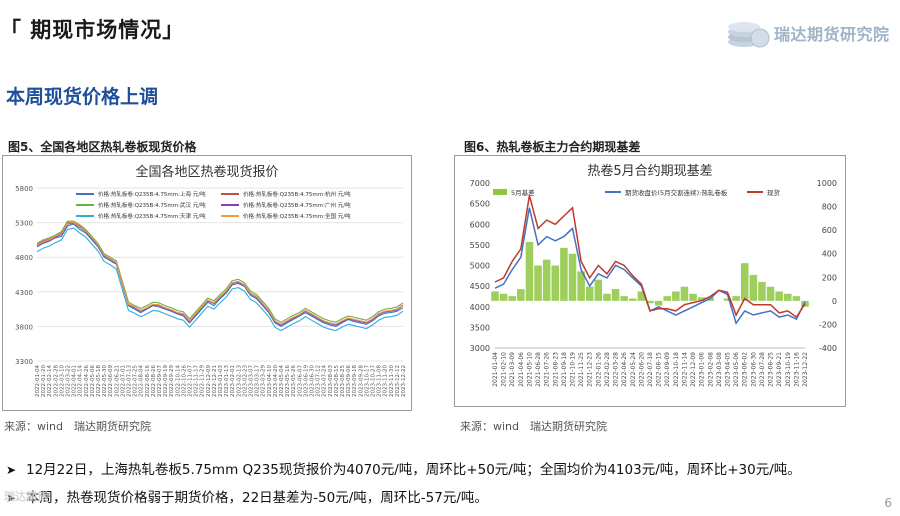  Describe the element at coordinates (154, 381) in the screenshot. I see `x-tick-label: 2022-08-26` at that location.